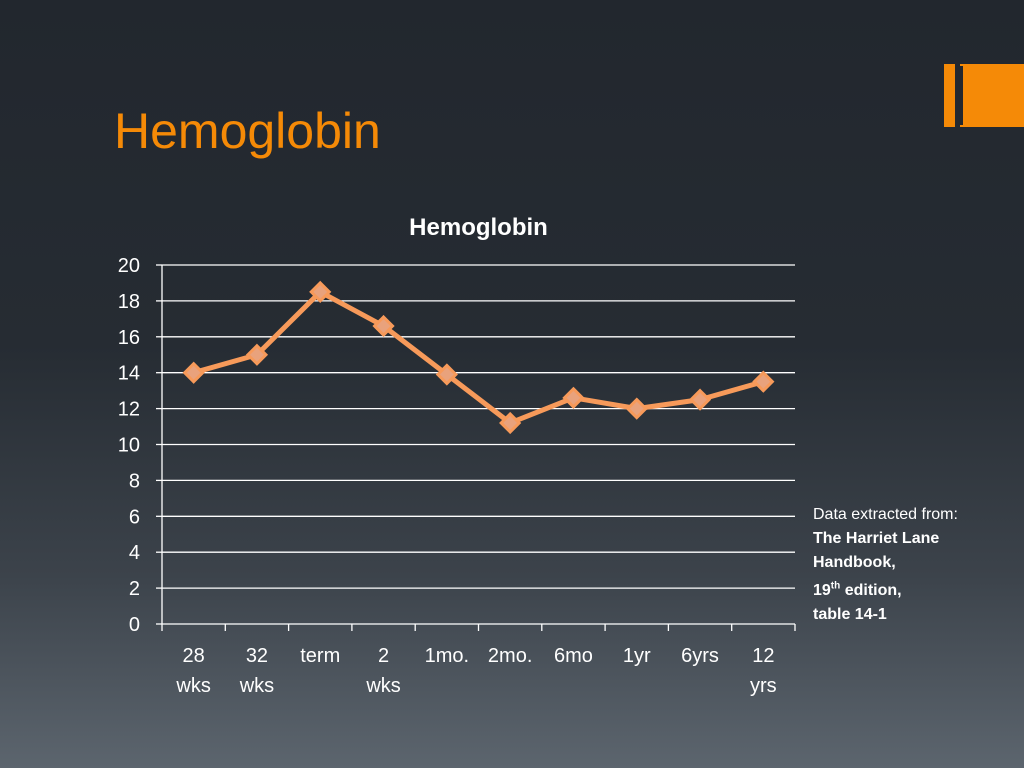  What do you see at coordinates (134, 517) in the screenshot?
I see `y-tick-label: 6` at bounding box center [134, 517].